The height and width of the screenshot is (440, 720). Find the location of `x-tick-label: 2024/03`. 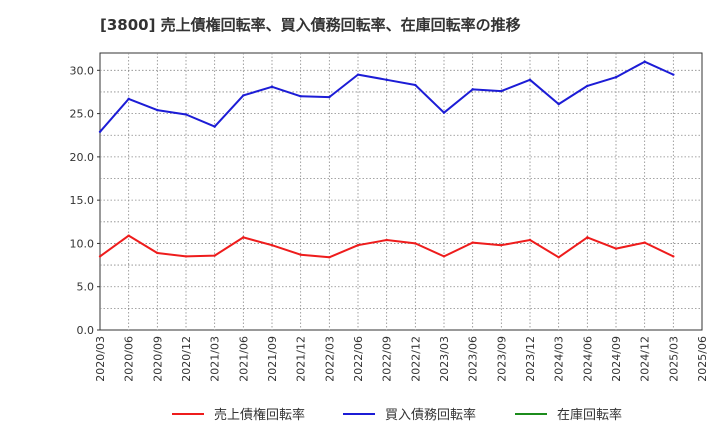

x-tick-label: 2024/03 is located at coordinates (559, 359).